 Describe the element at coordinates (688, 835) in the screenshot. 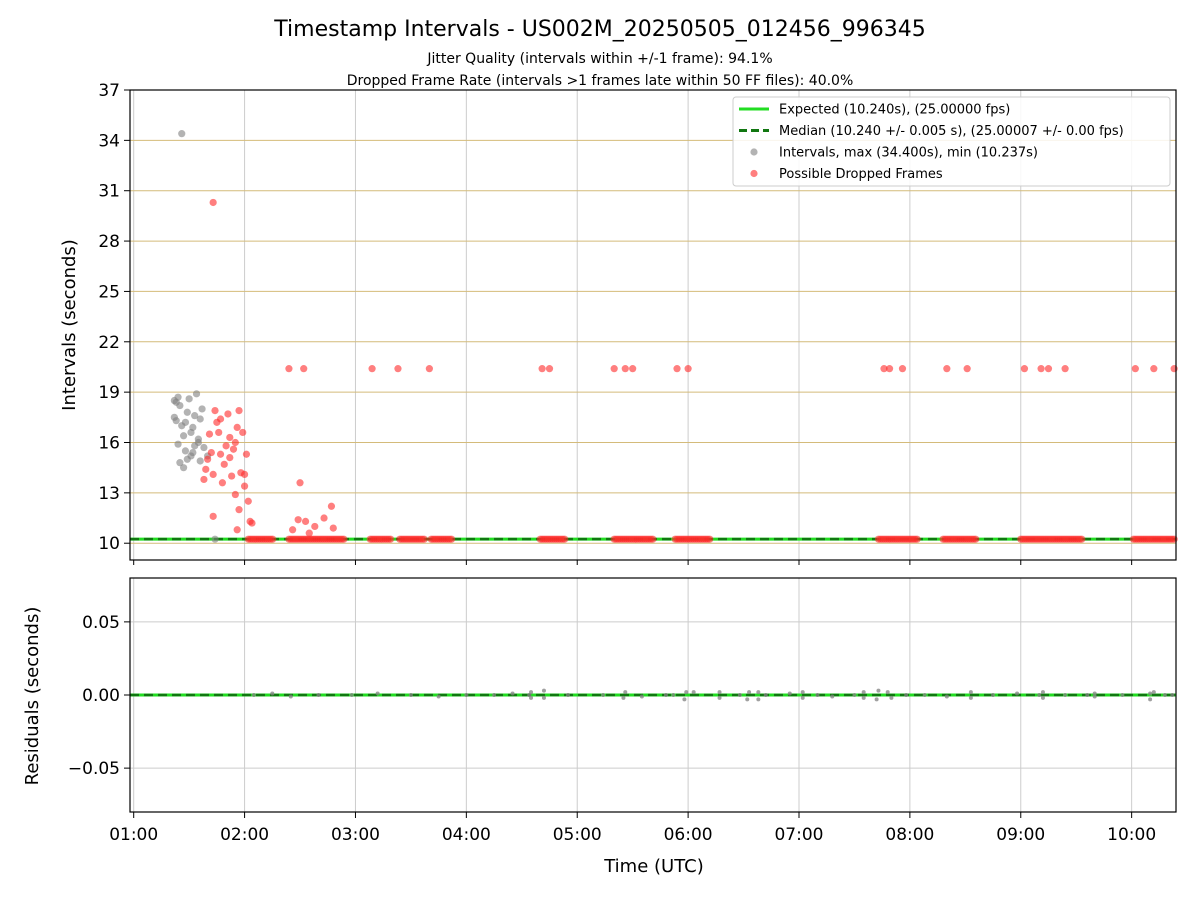

I see `x-tick-label: 06:00` at that location.